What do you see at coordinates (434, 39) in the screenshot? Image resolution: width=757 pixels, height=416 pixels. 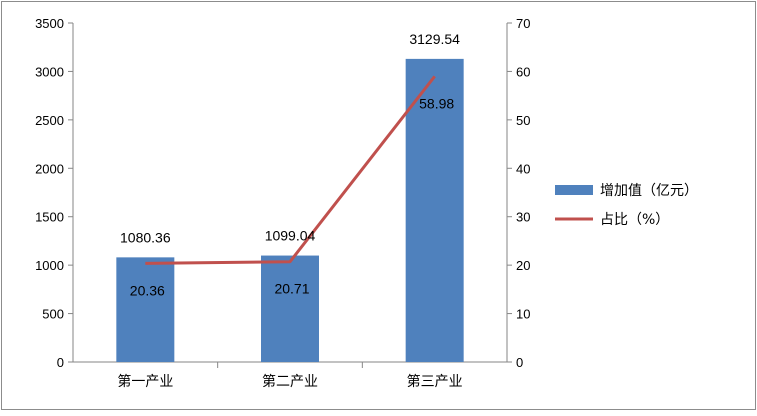 I see `bar-data-label: 3129.54` at bounding box center [434, 39].